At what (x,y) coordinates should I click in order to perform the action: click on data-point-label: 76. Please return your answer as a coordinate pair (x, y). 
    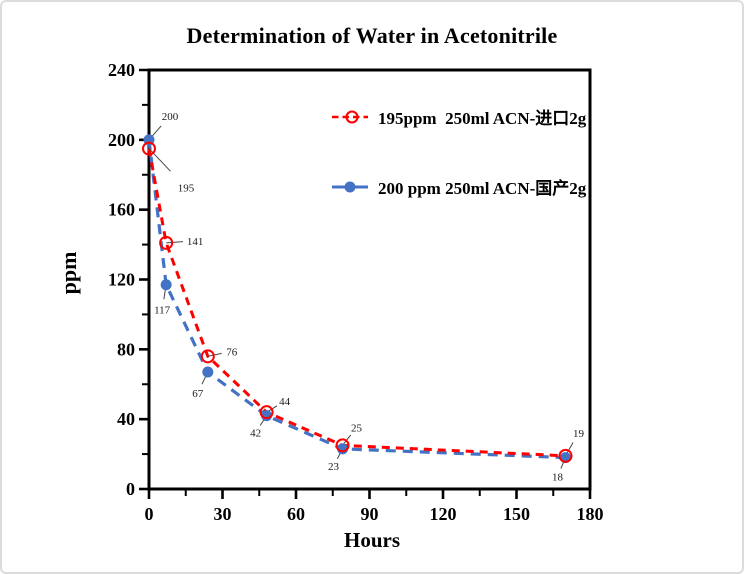
    Looking at the image, I should click on (232, 352).